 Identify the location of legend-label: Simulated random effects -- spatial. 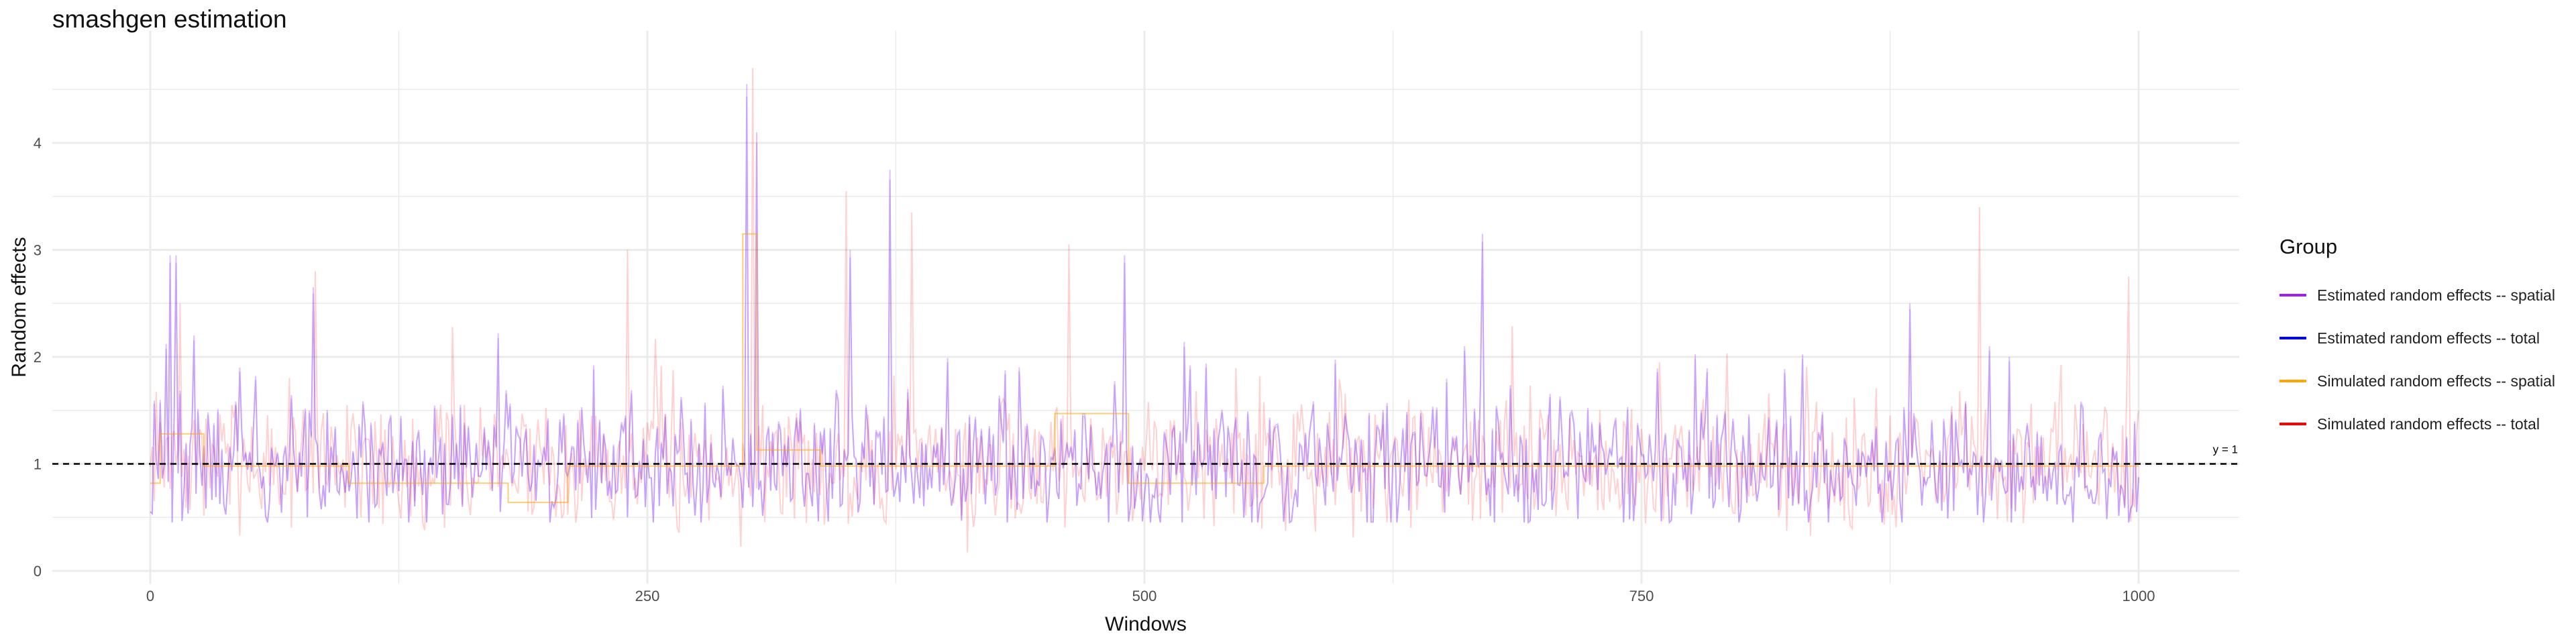
(2436, 381).